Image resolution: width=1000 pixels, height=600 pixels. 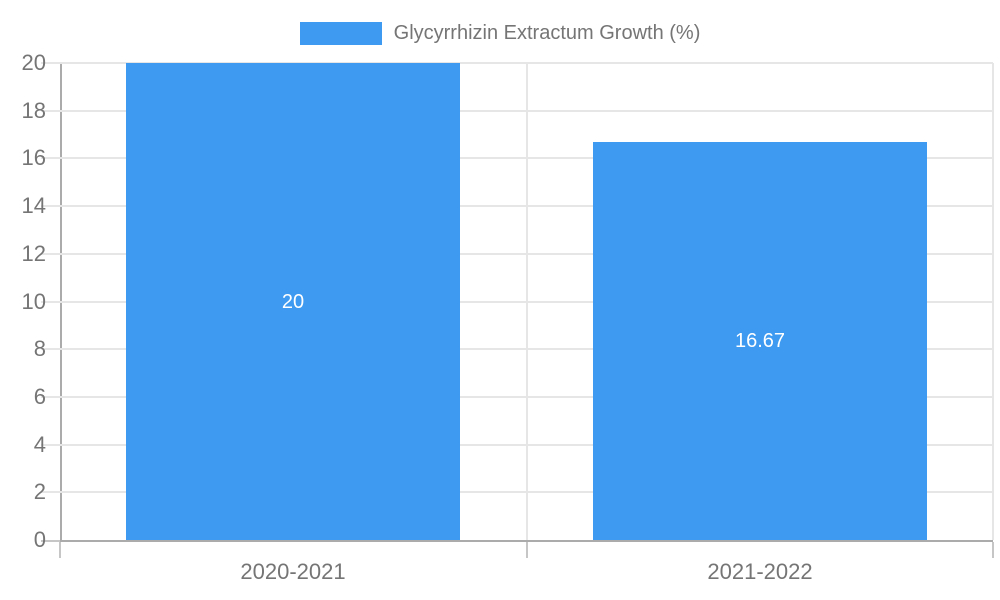 I want to click on x-category-label: 2020-2021, so click(x=293, y=571).